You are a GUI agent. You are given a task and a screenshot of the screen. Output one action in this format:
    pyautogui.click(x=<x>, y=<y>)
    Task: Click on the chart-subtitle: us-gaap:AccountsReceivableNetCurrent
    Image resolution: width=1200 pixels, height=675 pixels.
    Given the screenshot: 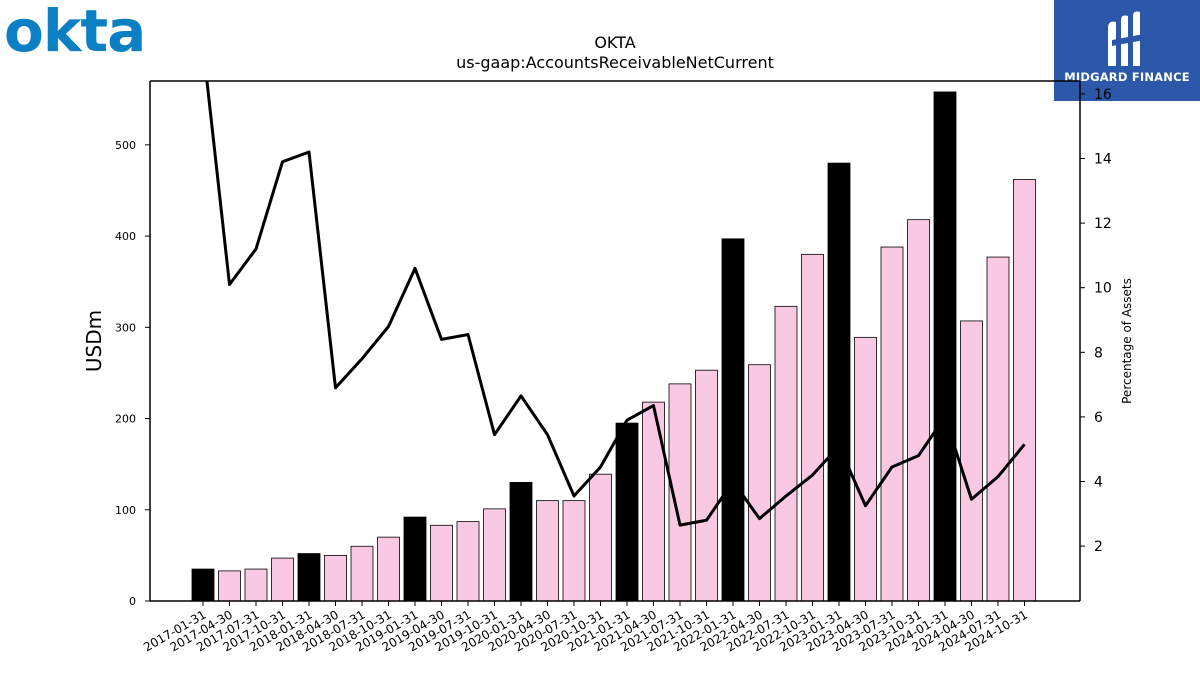 What is the action you would take?
    pyautogui.click(x=615, y=62)
    